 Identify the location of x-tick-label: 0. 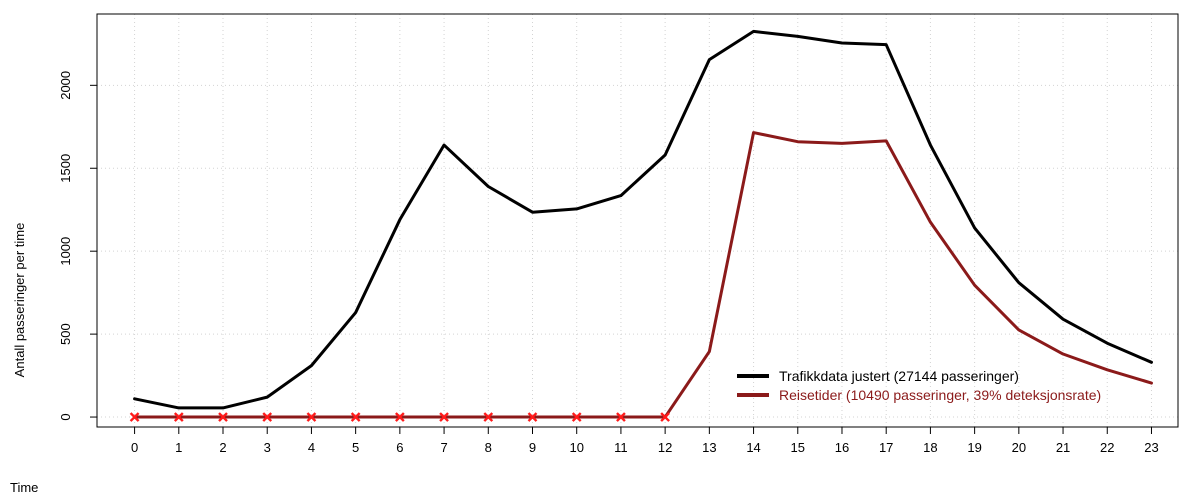
(134, 447).